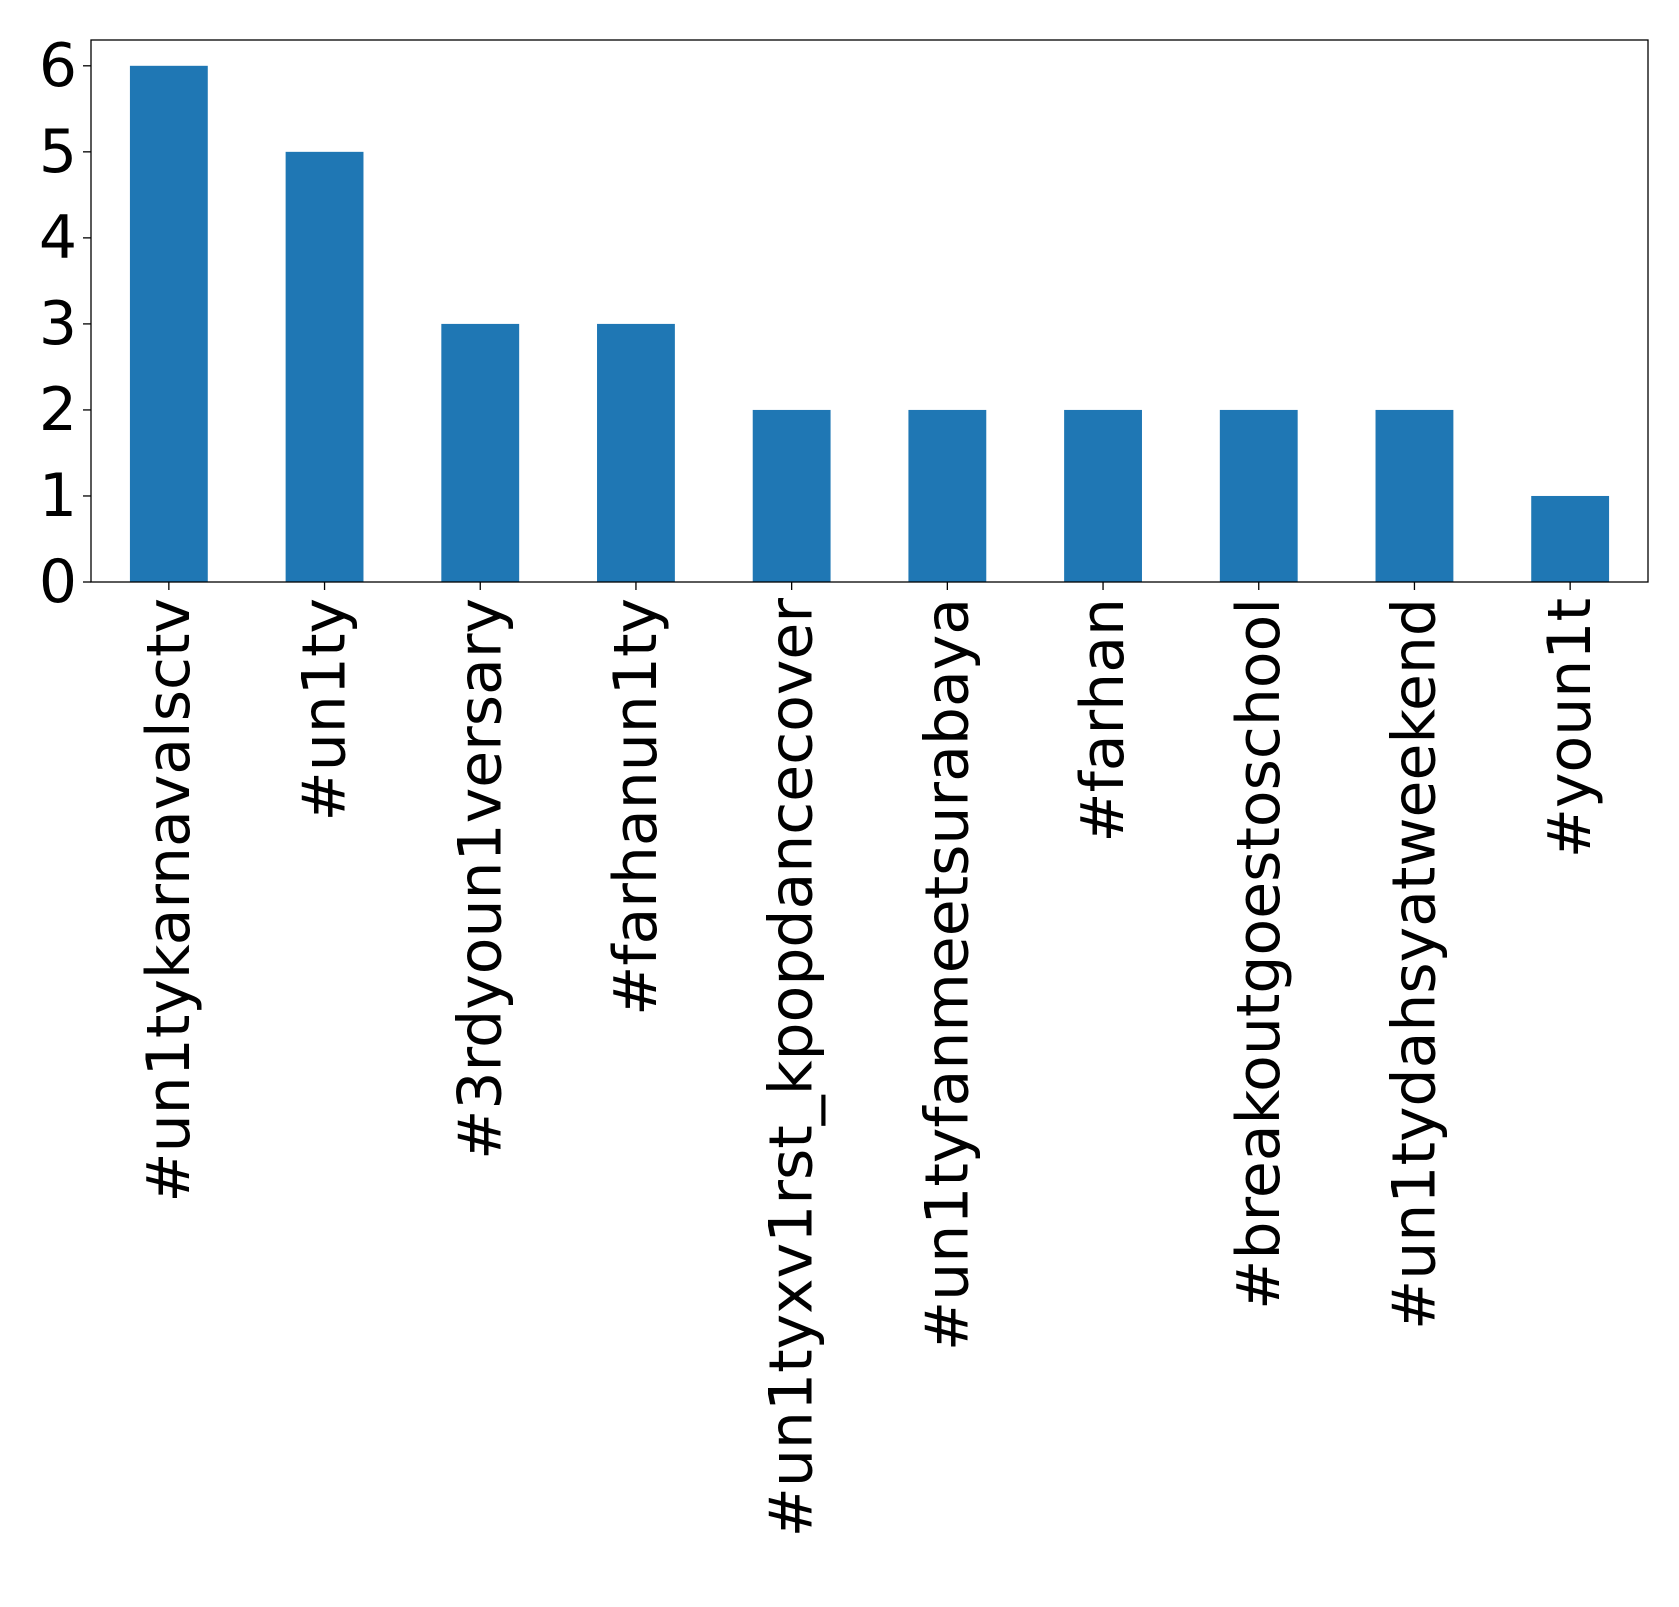  Describe the element at coordinates (1414, 964) in the screenshot. I see `x-tick-label: #un1tydahsyatweekend` at that location.